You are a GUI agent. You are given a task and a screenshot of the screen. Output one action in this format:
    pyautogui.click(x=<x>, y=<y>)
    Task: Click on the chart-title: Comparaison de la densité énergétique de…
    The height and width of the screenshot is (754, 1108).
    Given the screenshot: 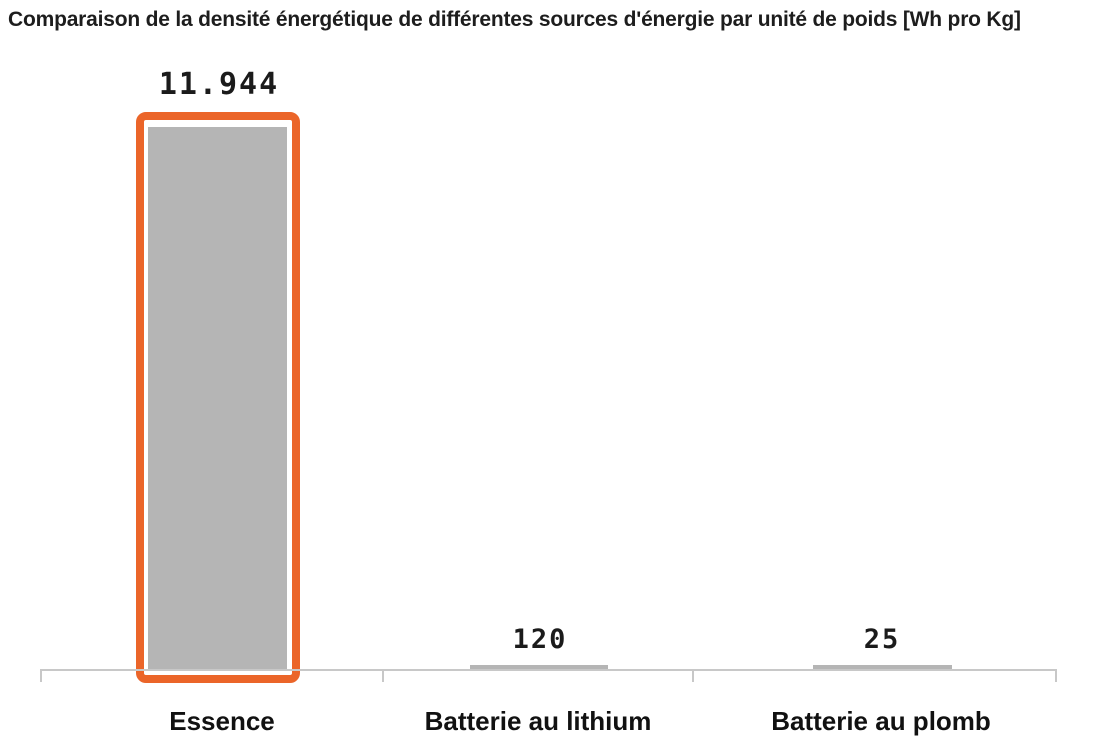 What is the action you would take?
    pyautogui.click(x=514, y=19)
    